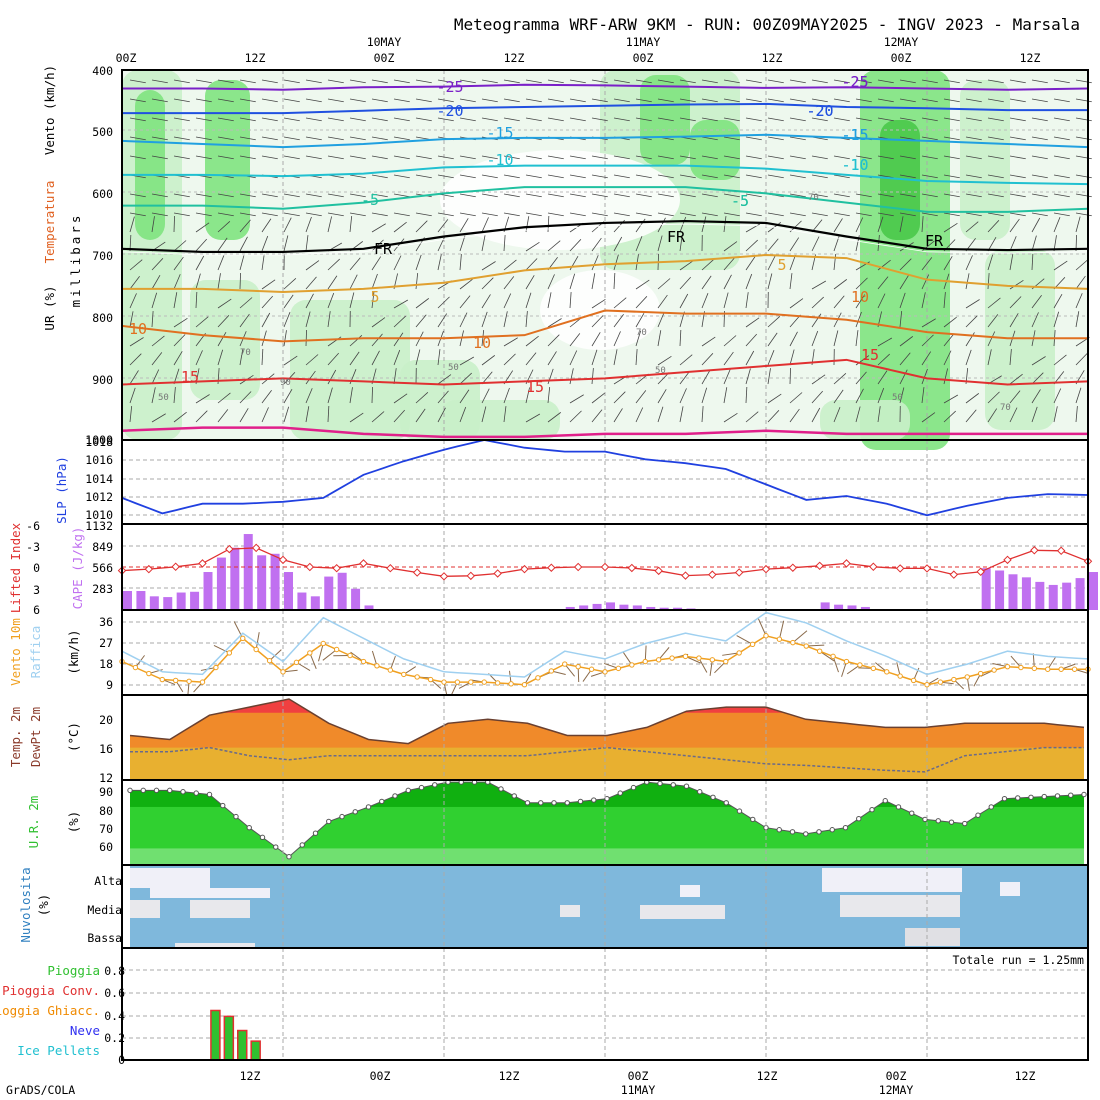 The height and width of the screenshot is (1100, 1100). Describe the element at coordinates (255, 1050) in the screenshot. I see `rain-bar` at that location.